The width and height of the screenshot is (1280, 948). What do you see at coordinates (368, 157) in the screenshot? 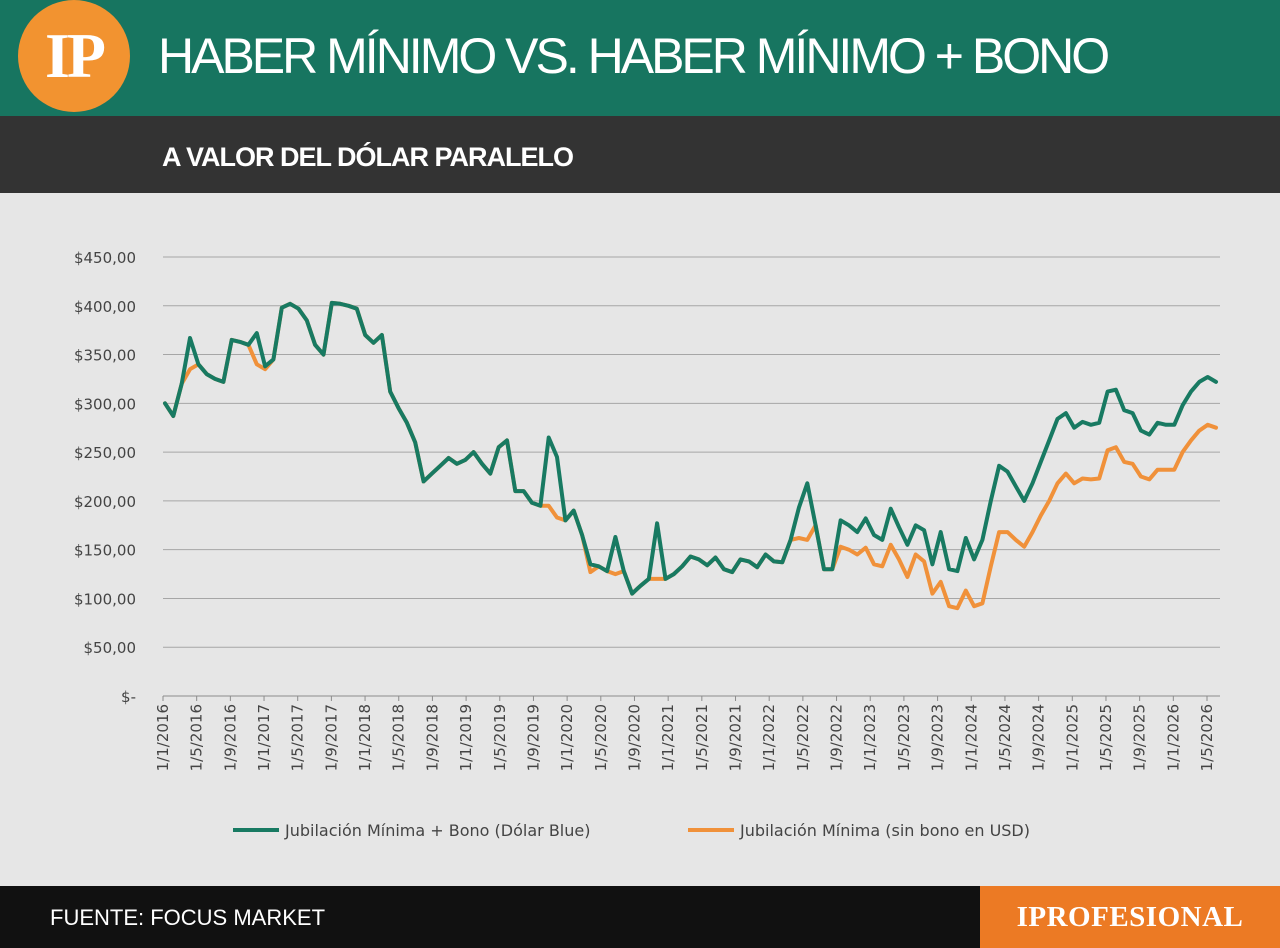
I see `page-subtitle: A VALOR DEL DÓLAR PARALELO` at bounding box center [368, 157].